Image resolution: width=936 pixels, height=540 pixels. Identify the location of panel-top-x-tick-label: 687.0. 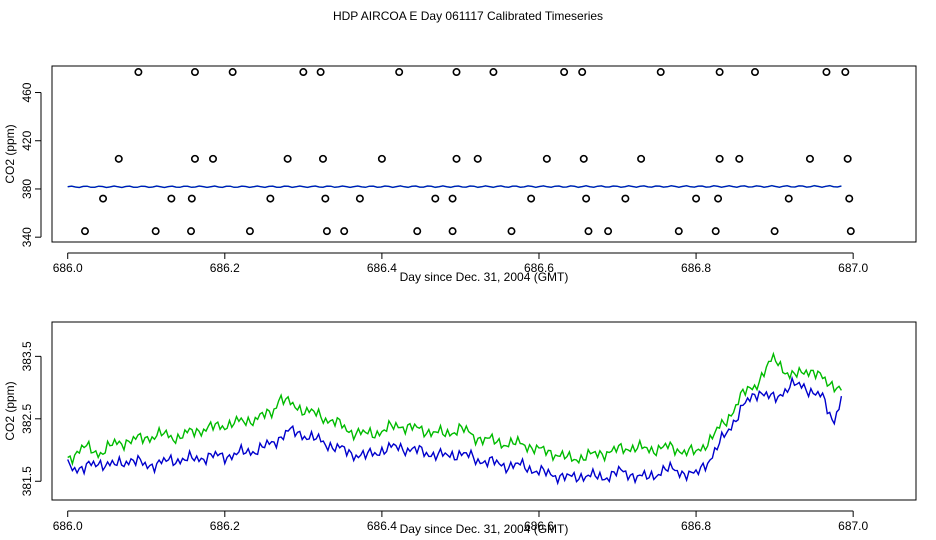
(853, 268).